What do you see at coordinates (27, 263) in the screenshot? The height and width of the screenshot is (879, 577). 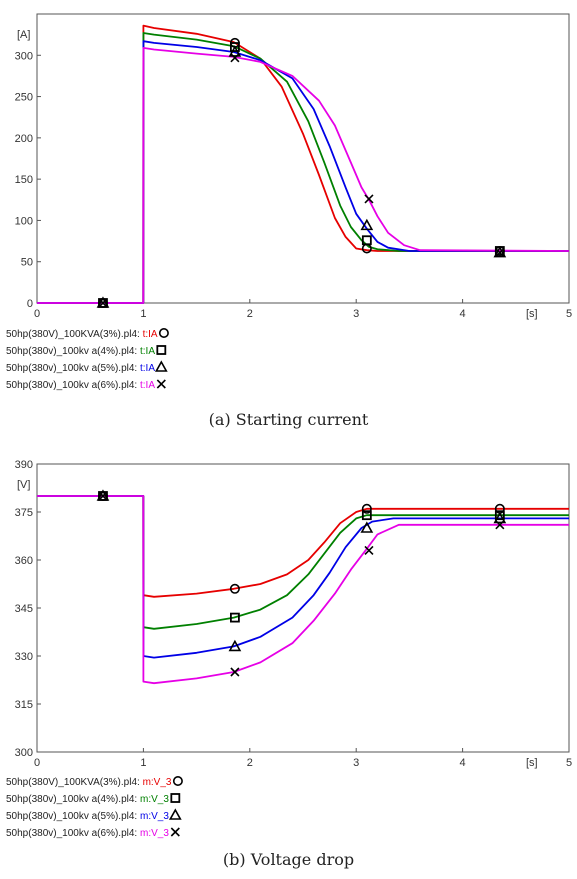 I see `y-tick-label: 50` at bounding box center [27, 263].